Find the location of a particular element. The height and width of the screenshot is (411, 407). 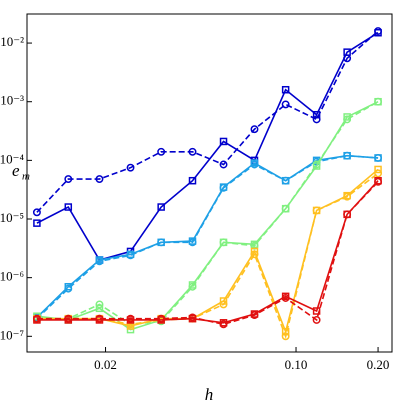

x-axis-label: h is located at coordinates (209, 394).